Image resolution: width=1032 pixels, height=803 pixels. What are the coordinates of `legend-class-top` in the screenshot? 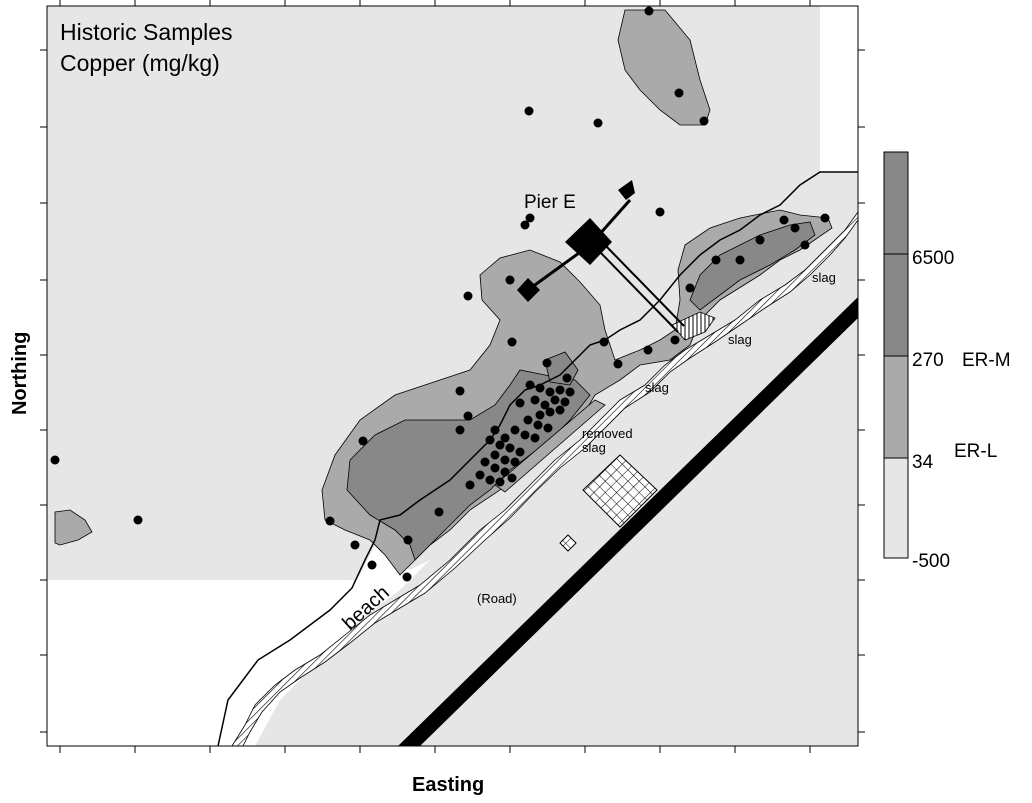 It's located at (896, 203).